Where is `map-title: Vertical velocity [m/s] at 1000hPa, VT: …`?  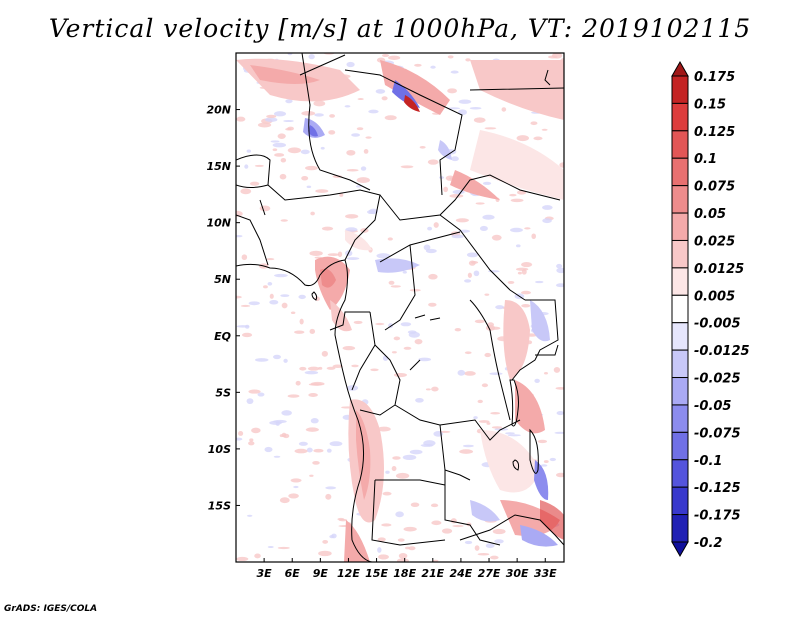 map-title: Vertical velocity [m/s] at 1000hPa, VT: … is located at coordinates (400, 28).